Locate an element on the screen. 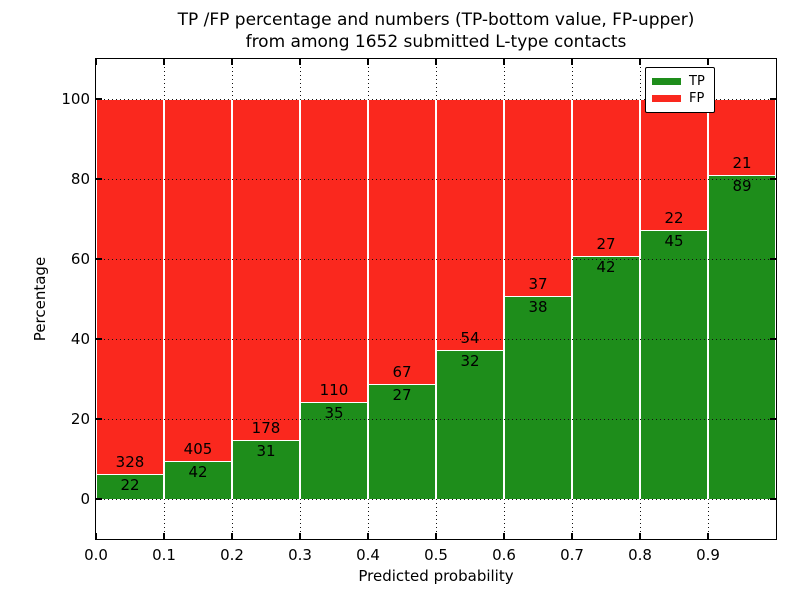 The height and width of the screenshot is (600, 800). x-tick-label: 0.9 is located at coordinates (708, 555).